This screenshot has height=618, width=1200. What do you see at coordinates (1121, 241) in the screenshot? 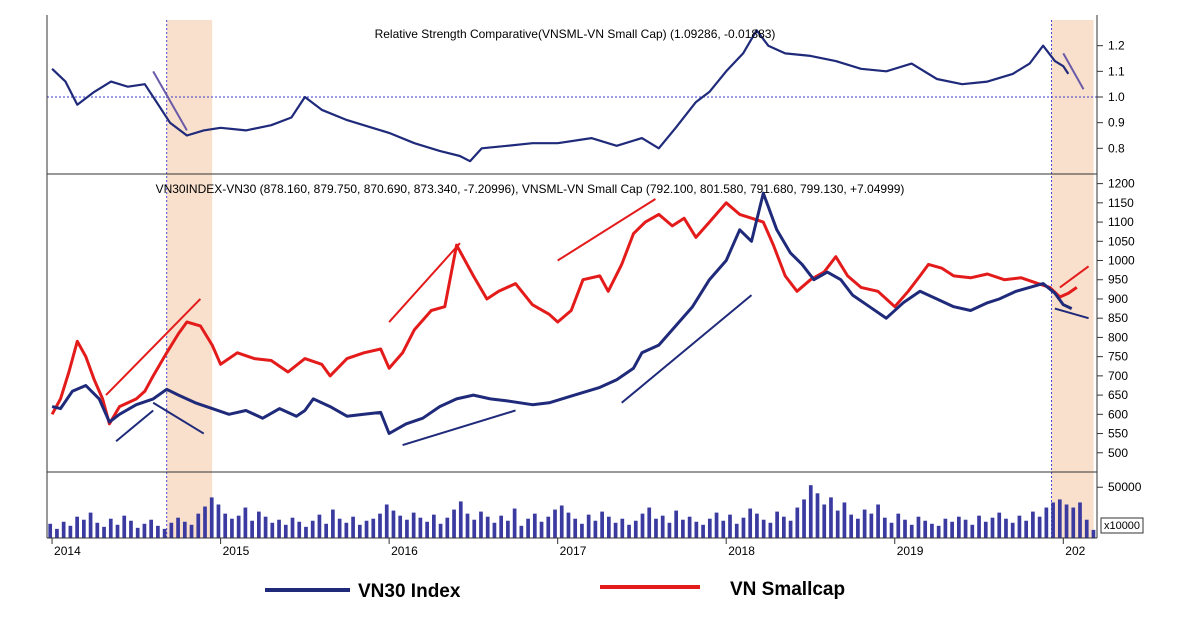
I see `price-ytick-label: 1050` at bounding box center [1121, 241].